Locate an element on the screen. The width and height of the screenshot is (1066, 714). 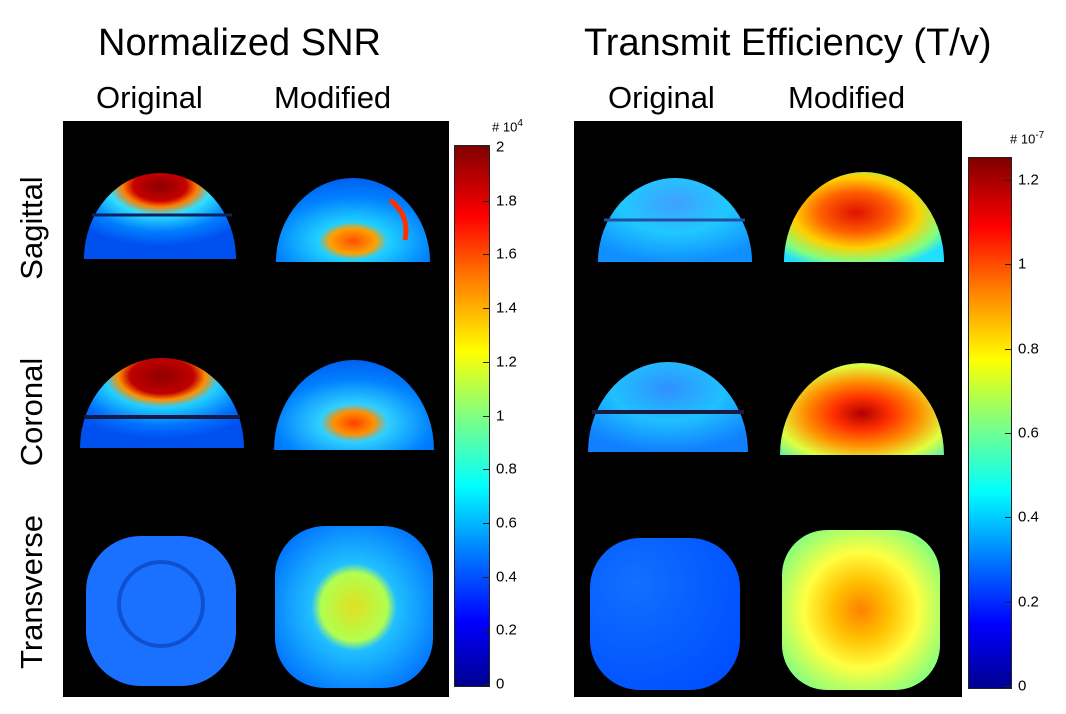
snr-transverse-original-ring is located at coordinates (161, 604).